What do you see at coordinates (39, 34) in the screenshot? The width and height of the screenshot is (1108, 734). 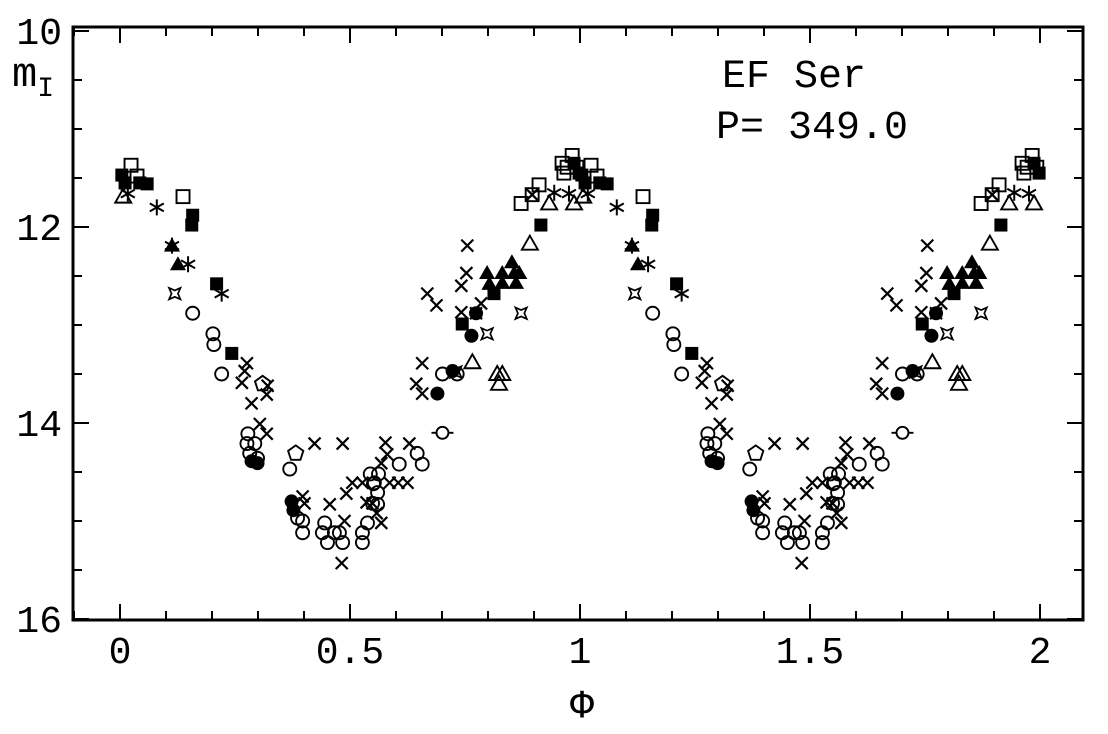 I see `y-tick-label: 10` at bounding box center [39, 34].